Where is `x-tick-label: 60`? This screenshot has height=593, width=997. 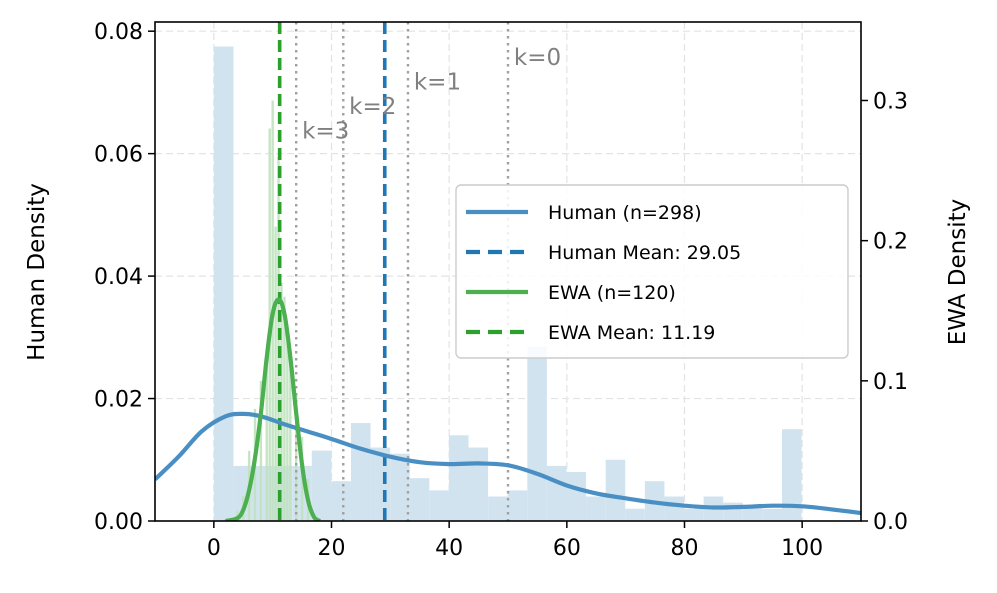
x-tick-label: 60 is located at coordinates (567, 548).